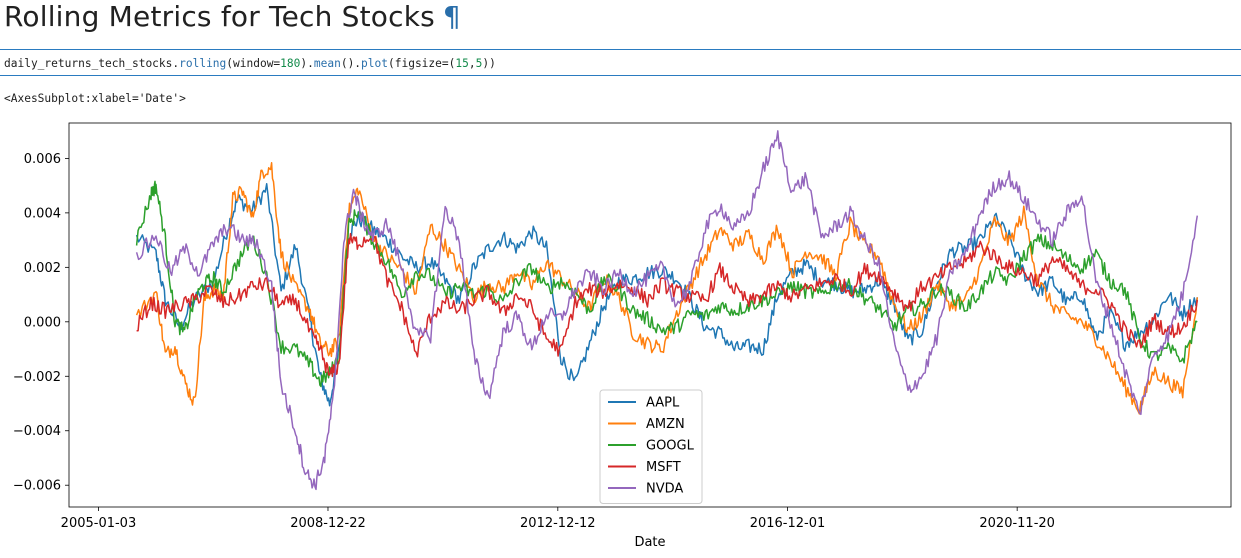 This screenshot has width=1241, height=558. What do you see at coordinates (42, 268) in the screenshot?
I see `y-tick-label: 0.002` at bounding box center [42, 268].